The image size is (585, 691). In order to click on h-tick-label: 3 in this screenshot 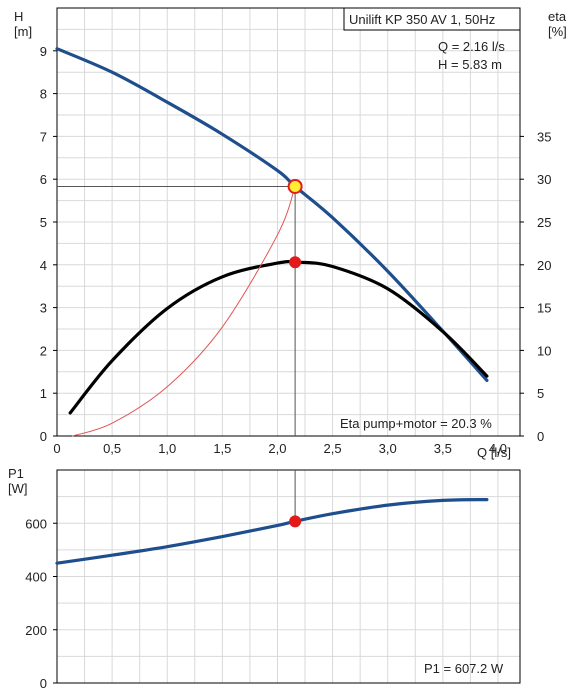, I will do `click(43, 308)`.